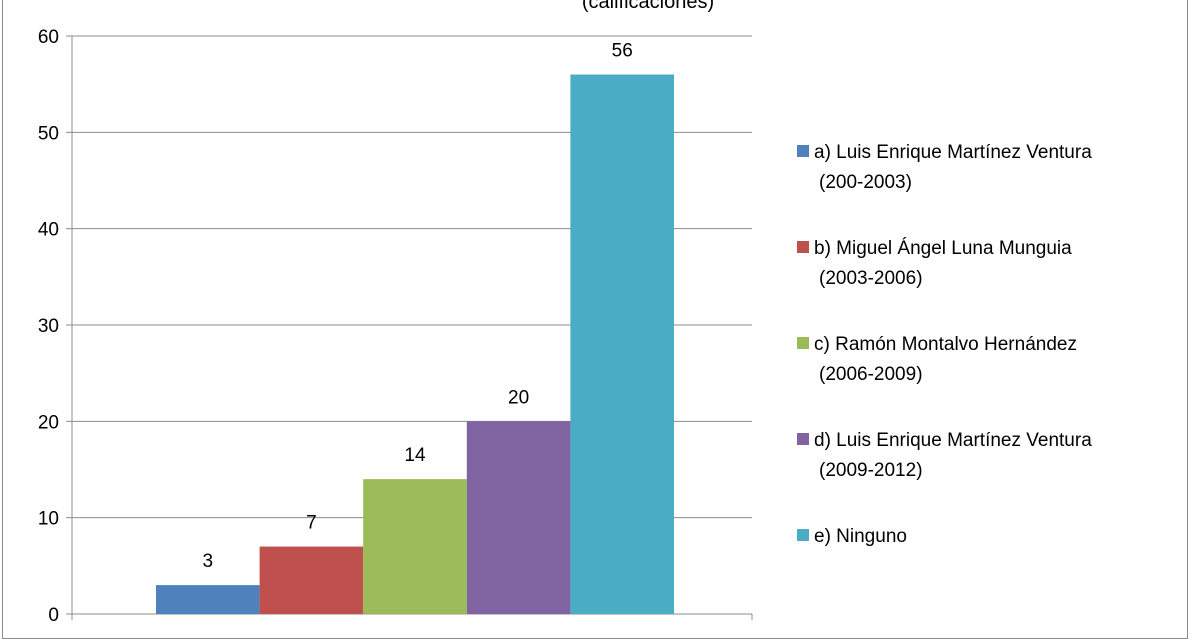 This screenshot has width=1193, height=643. Describe the element at coordinates (208, 561) in the screenshot. I see `data-label: 3` at that location.